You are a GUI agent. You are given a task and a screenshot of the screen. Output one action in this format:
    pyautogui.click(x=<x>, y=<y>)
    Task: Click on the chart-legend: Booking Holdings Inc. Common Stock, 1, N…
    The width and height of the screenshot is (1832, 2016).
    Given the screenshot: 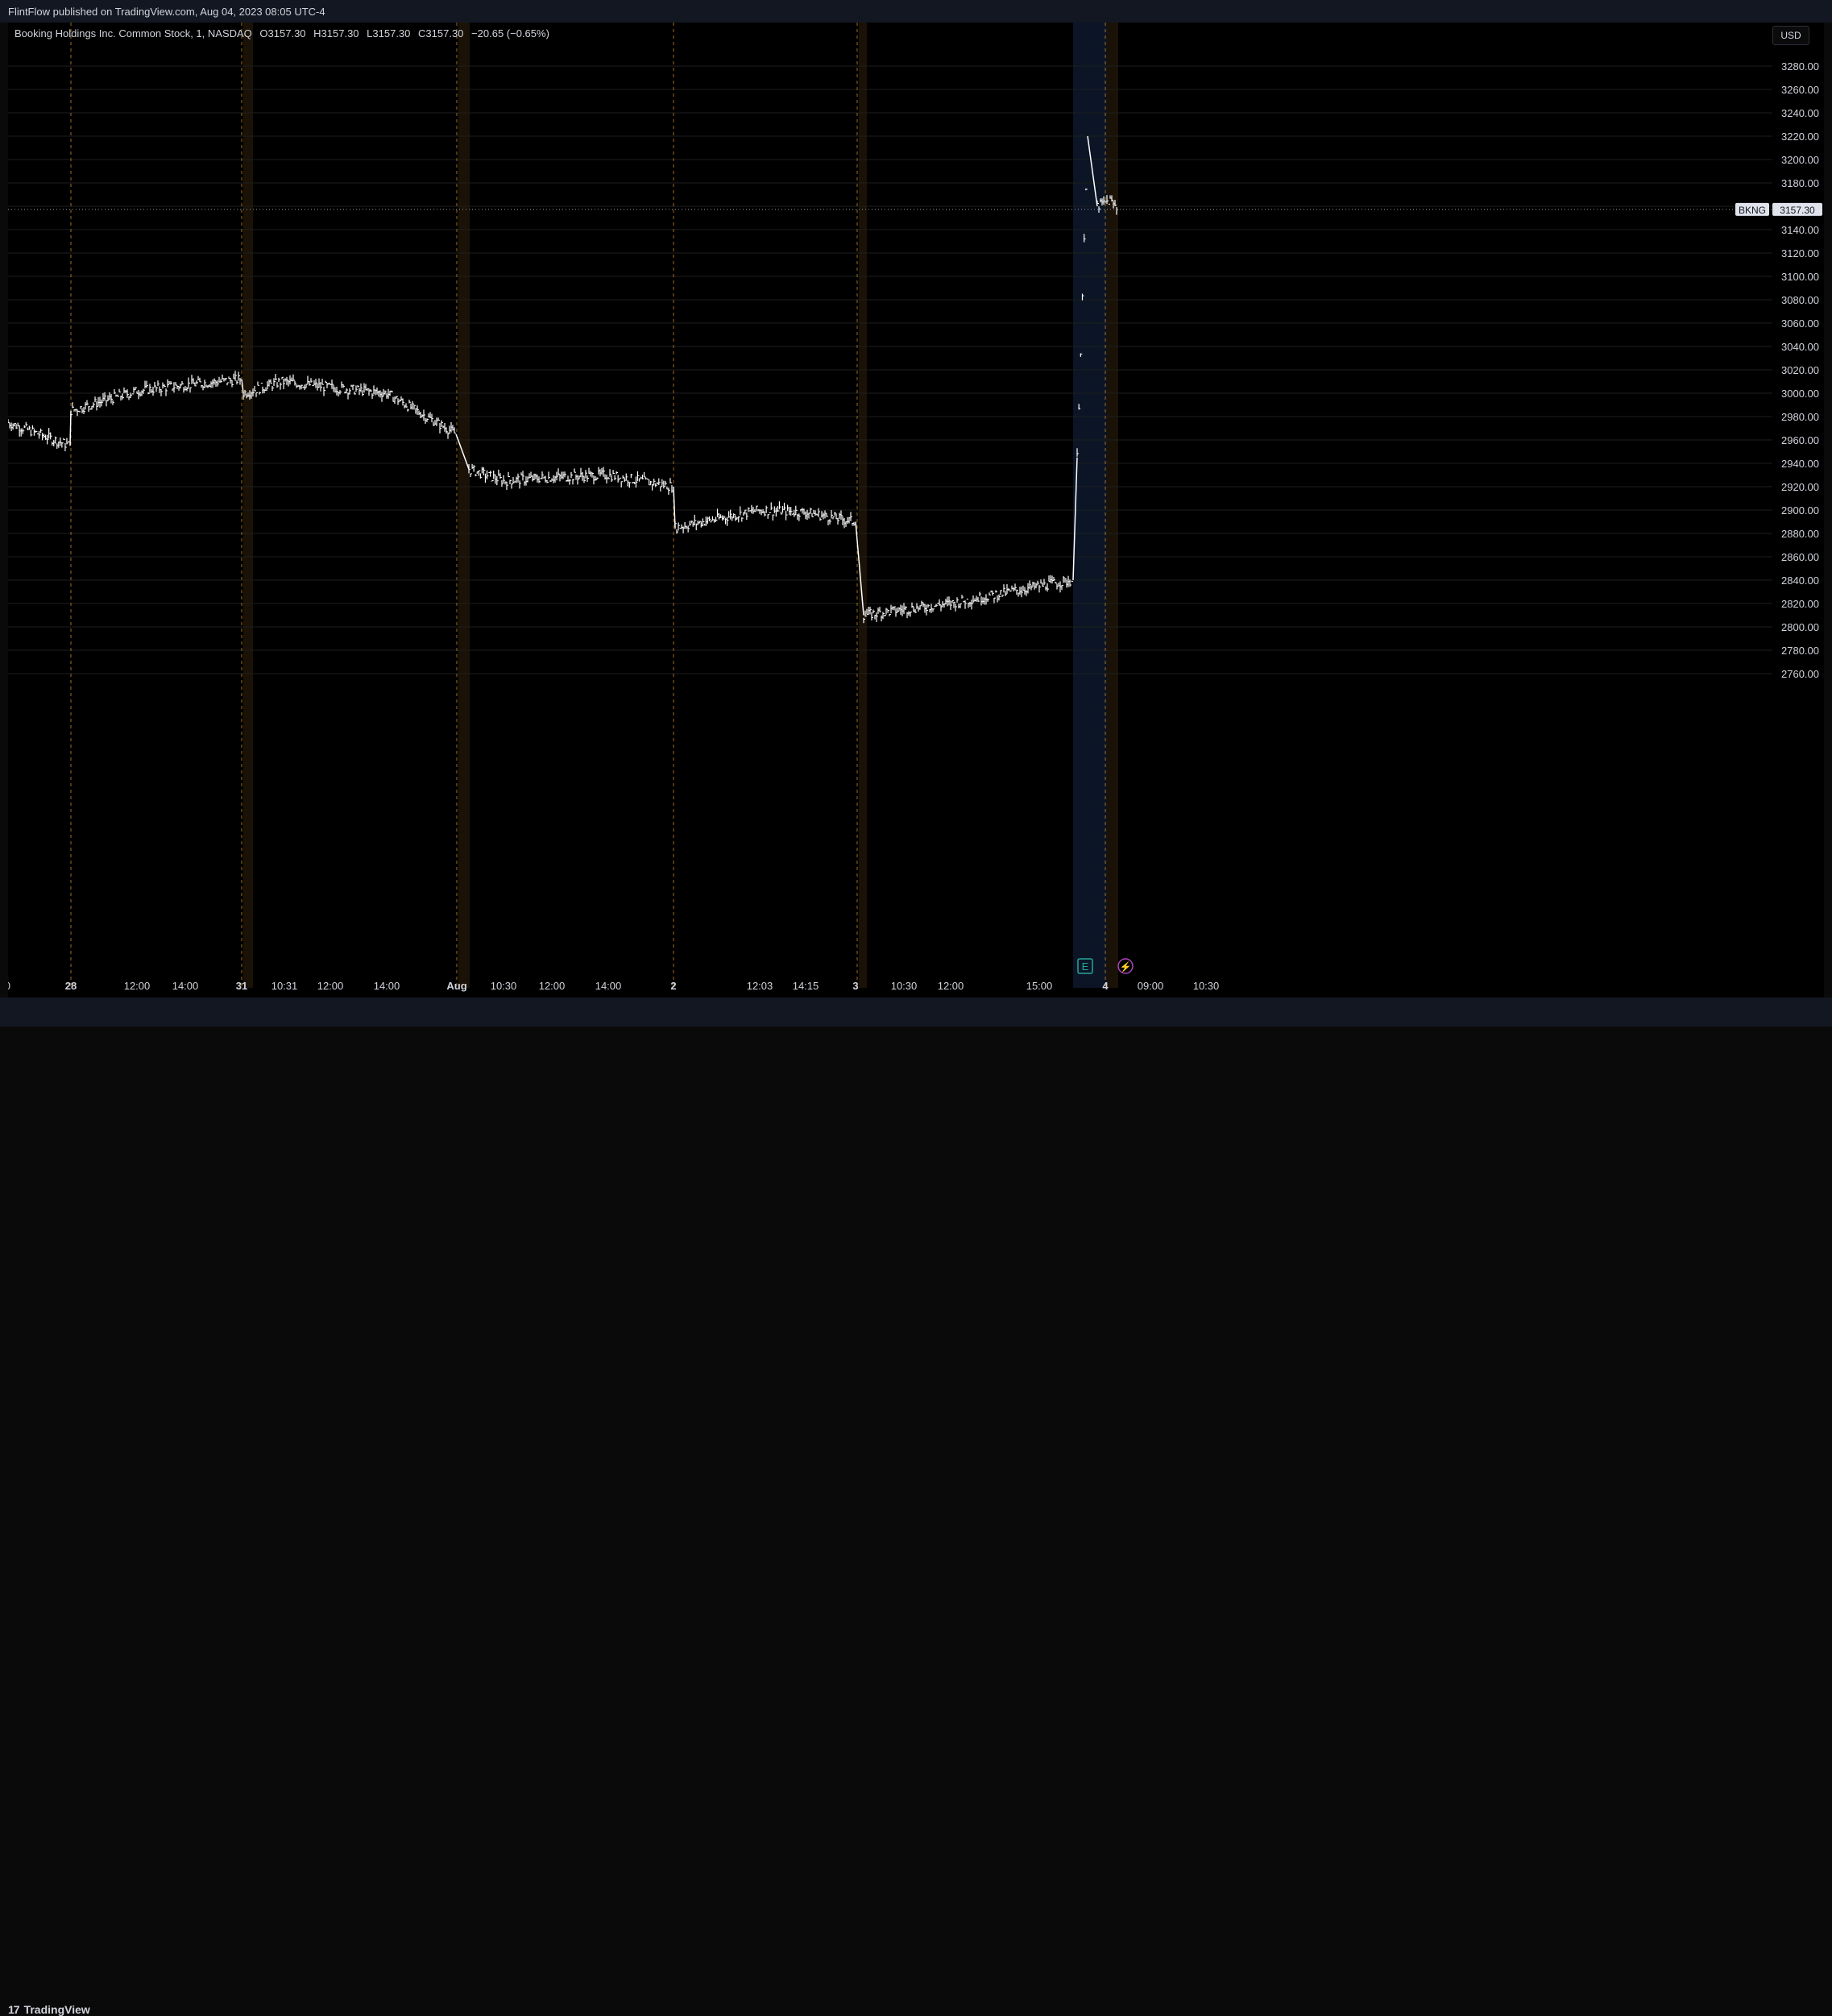 What is the action you would take?
    pyautogui.click(x=284, y=33)
    